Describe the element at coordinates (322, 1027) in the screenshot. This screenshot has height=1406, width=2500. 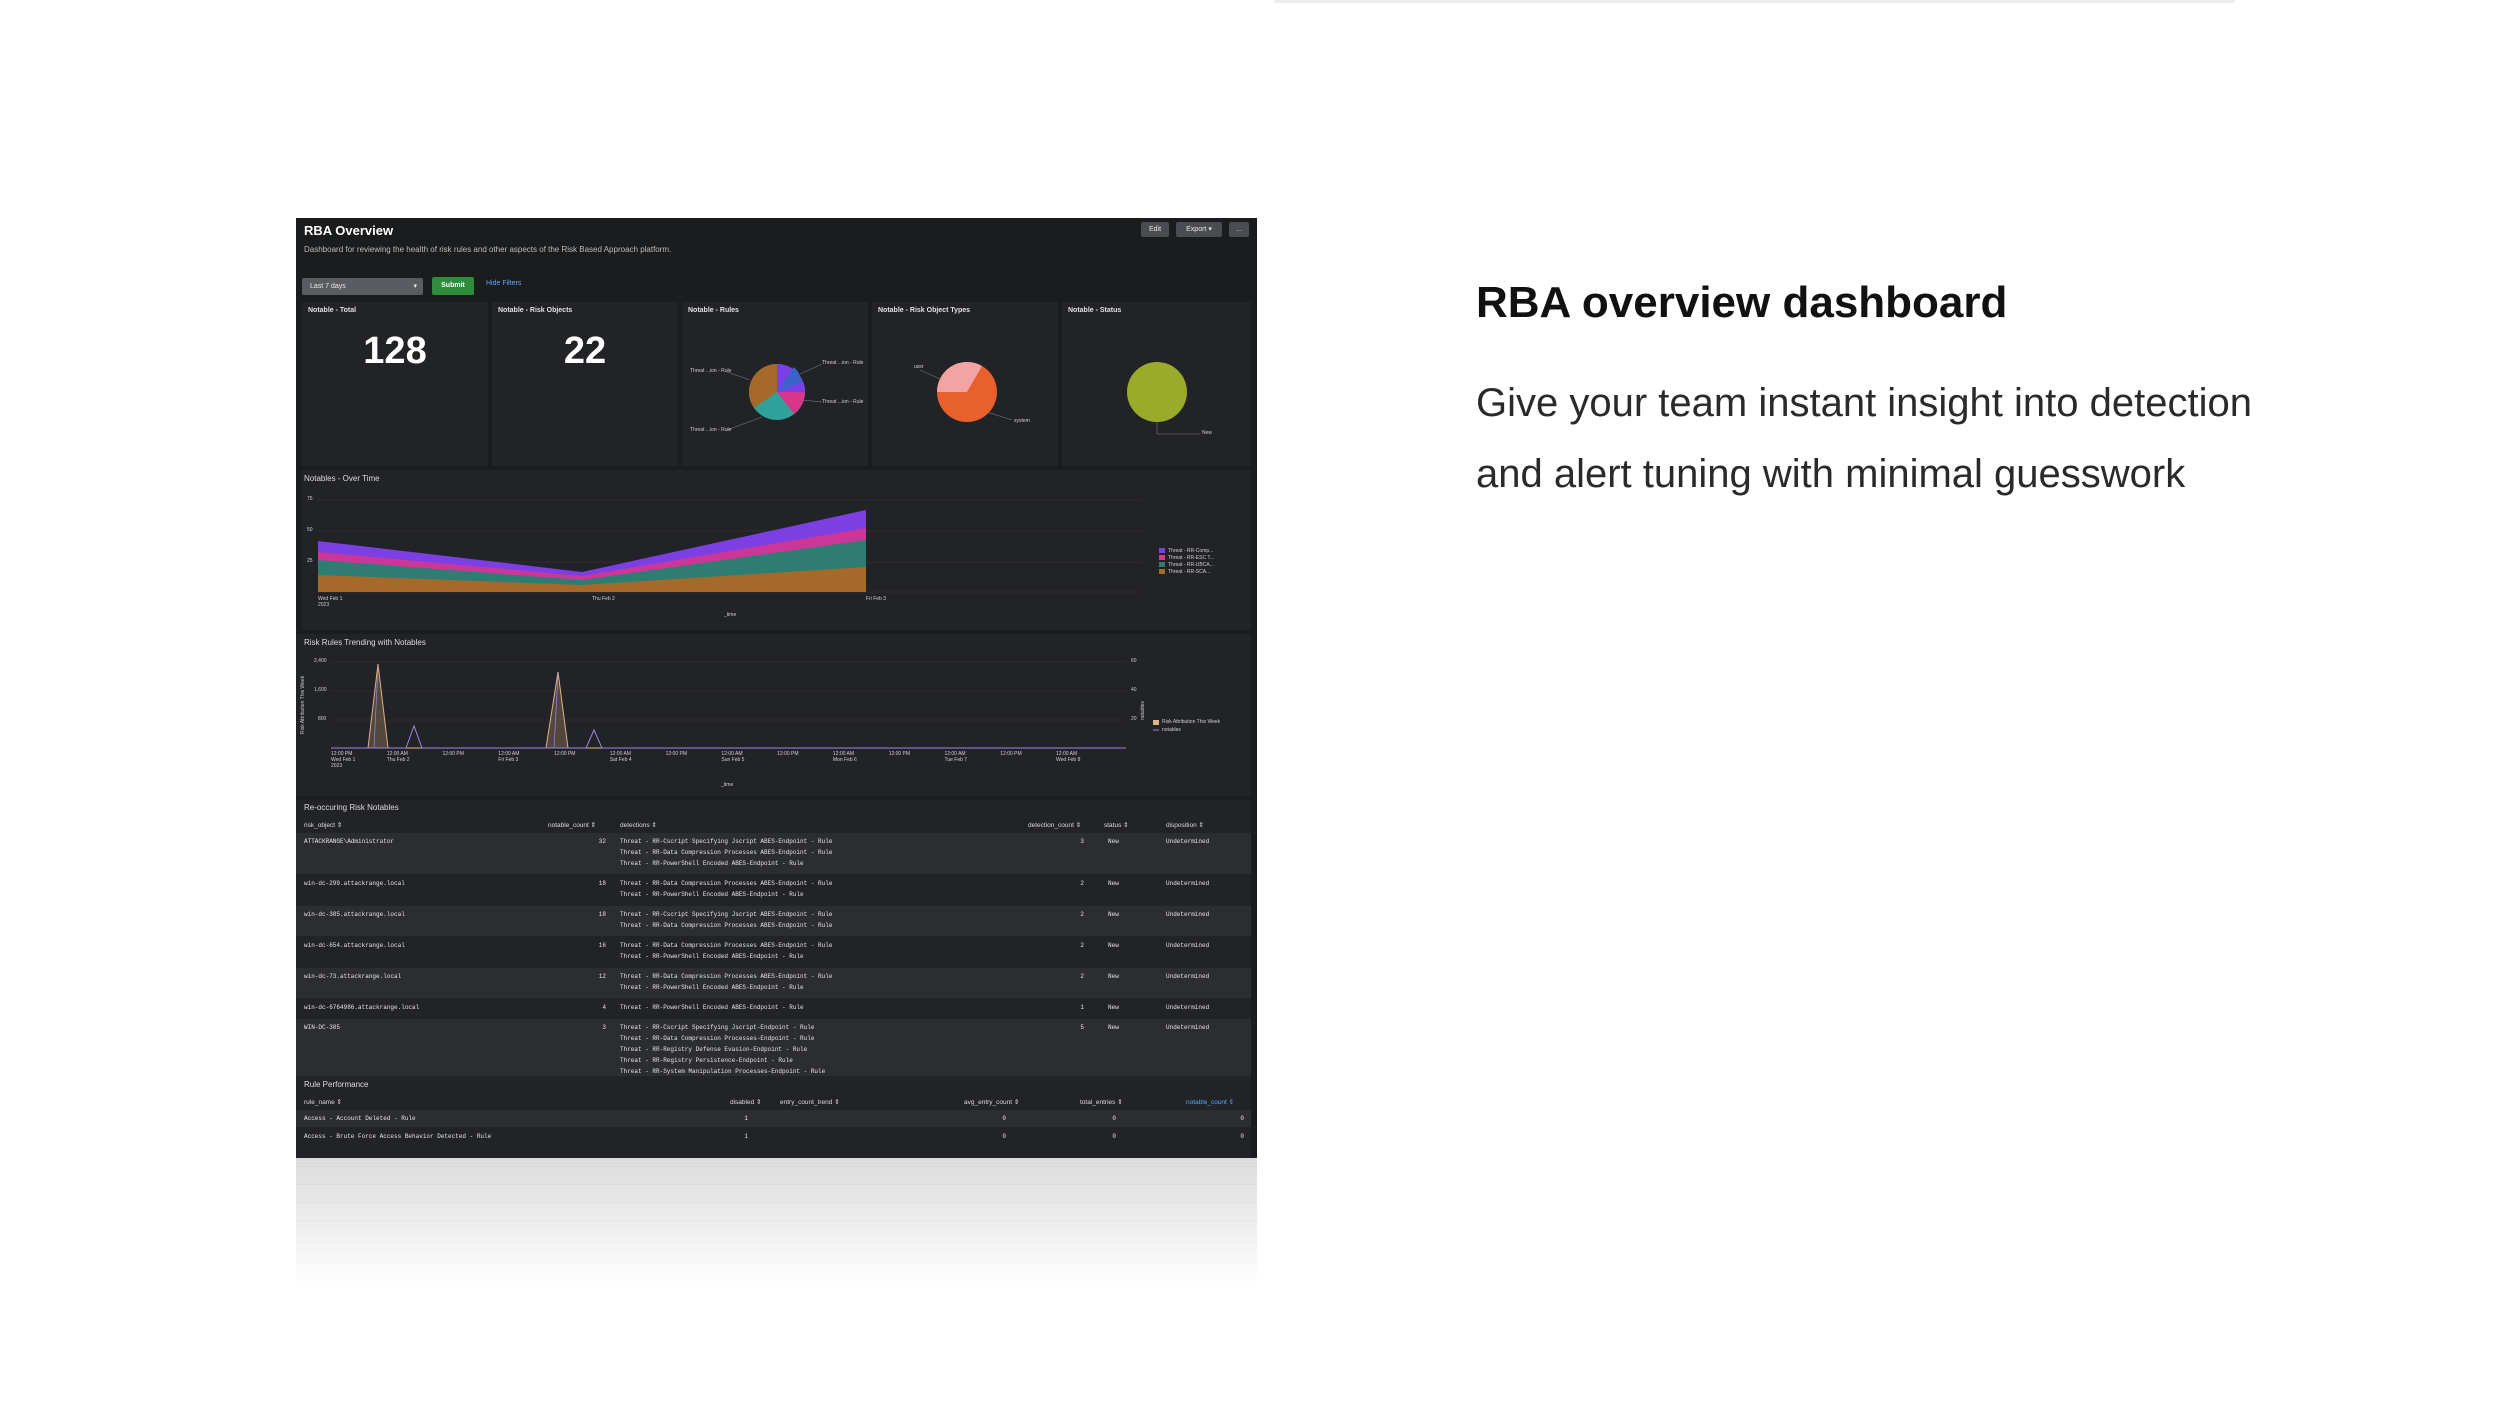
I see `table-cell: WIN-DC-385` at that location.